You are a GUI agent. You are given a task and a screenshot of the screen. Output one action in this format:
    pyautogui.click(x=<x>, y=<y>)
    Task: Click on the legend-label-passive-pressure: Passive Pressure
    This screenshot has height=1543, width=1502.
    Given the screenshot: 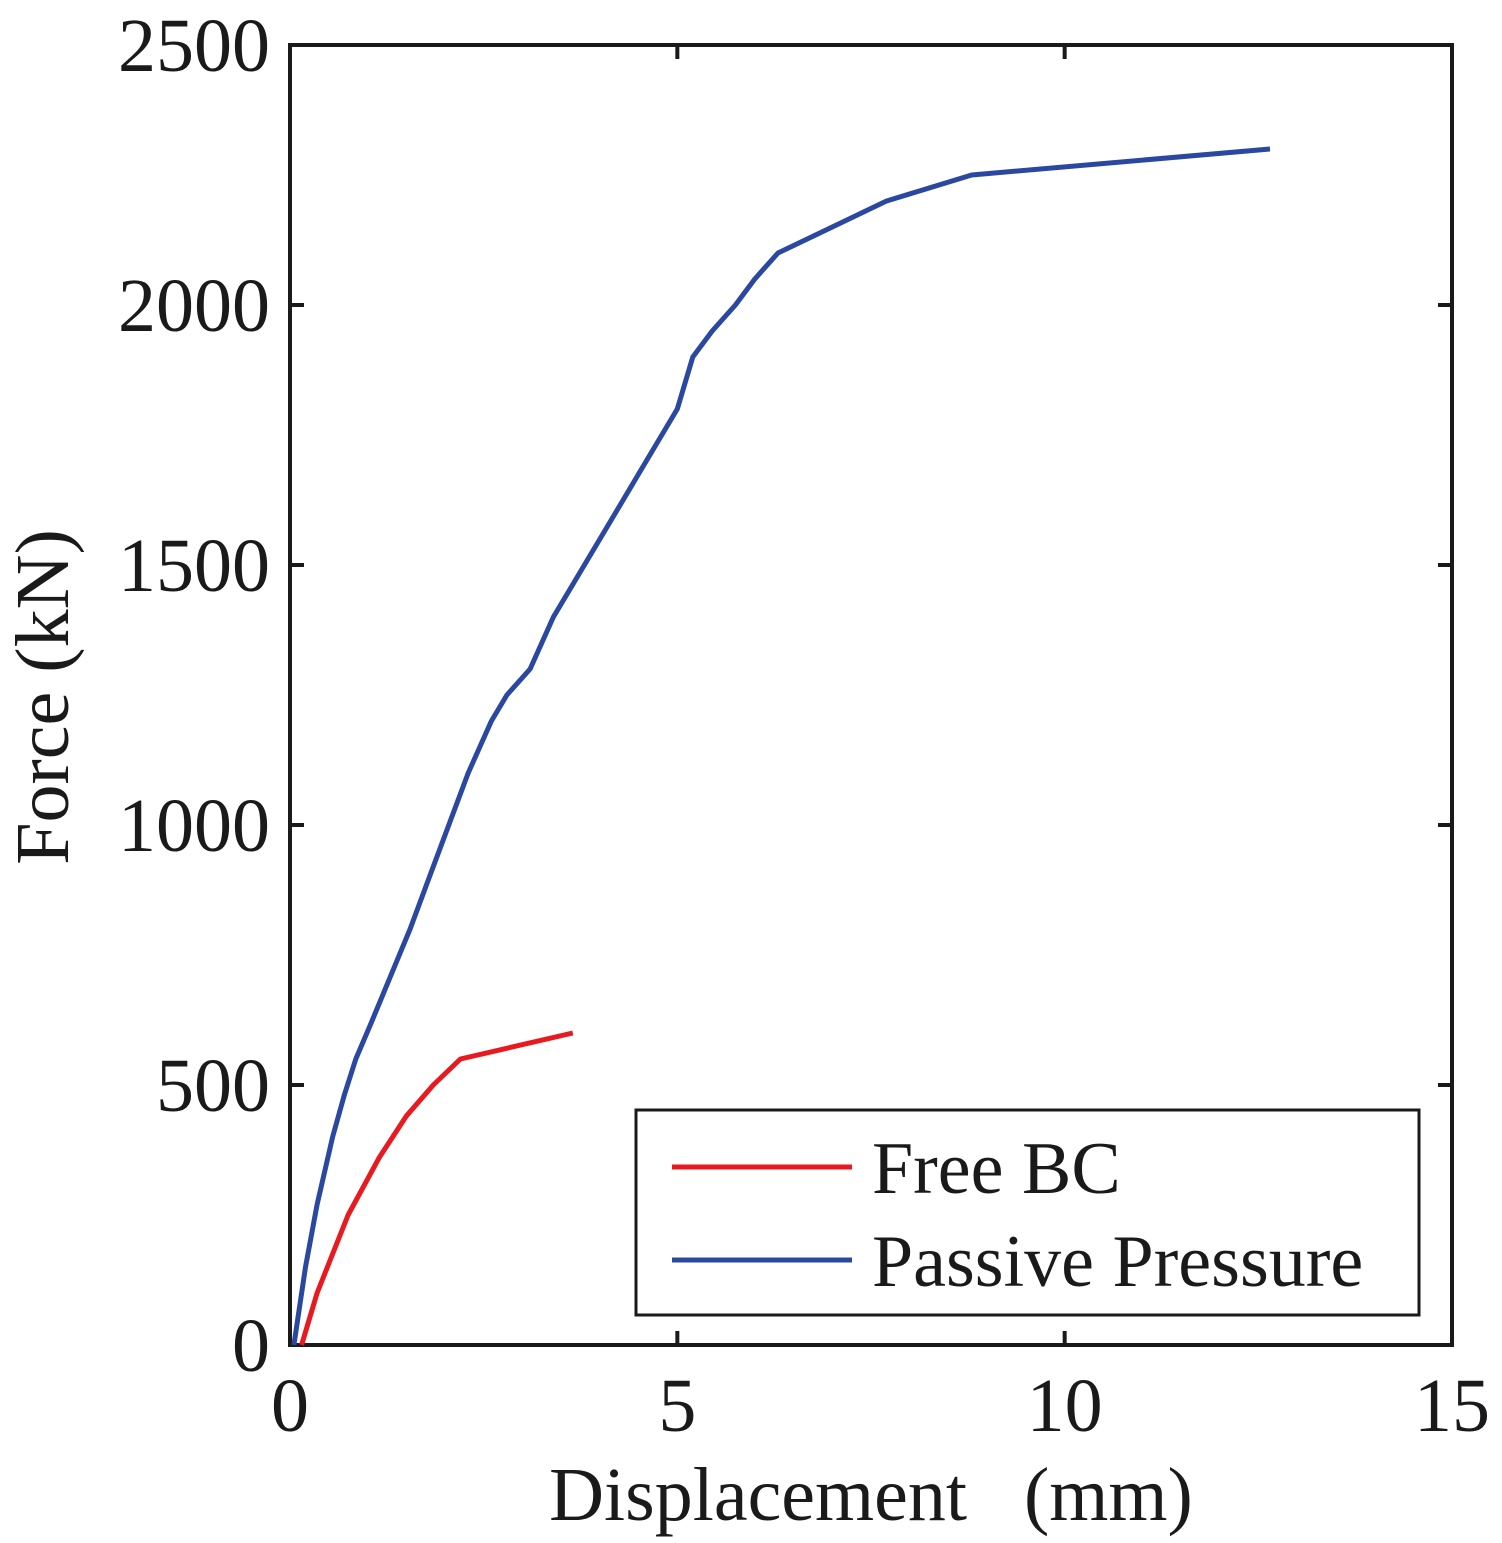 What is the action you would take?
    pyautogui.click(x=1117, y=1262)
    